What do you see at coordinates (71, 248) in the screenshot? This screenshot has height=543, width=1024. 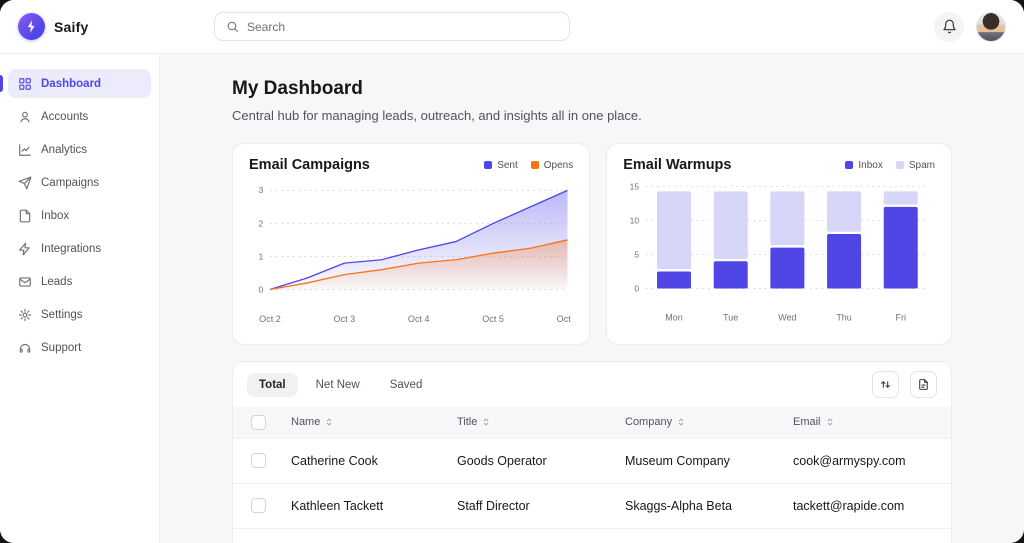 I see `sidebar-item-label: Integrations` at bounding box center [71, 248].